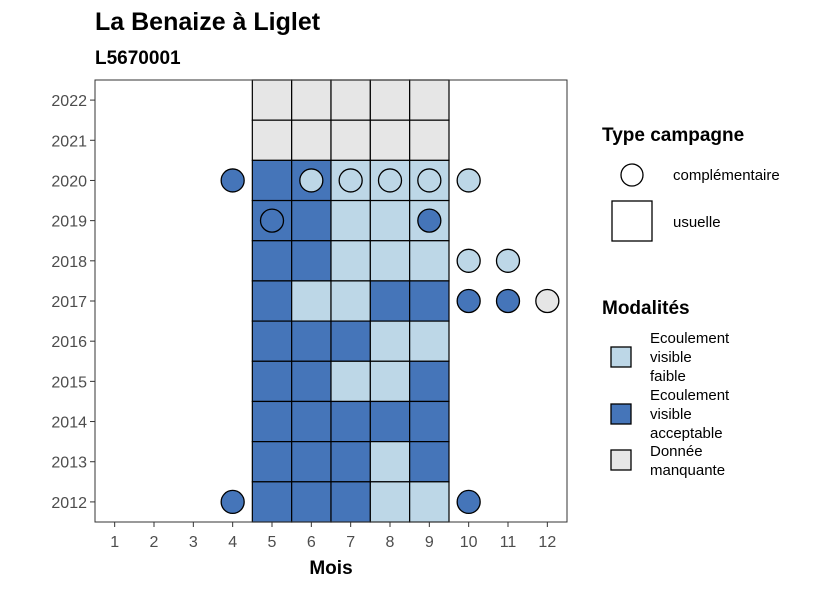  Describe the element at coordinates (69, 382) in the screenshot. I see `y-tick-label: 2015` at that location.